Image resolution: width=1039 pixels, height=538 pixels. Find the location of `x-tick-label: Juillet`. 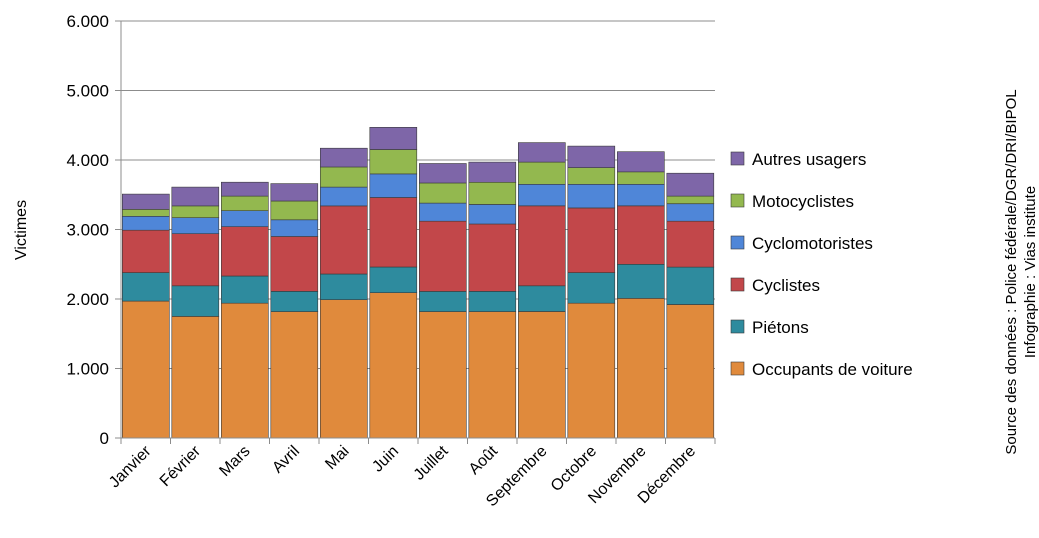

x-tick-label: Juillet is located at coordinates (431, 462).